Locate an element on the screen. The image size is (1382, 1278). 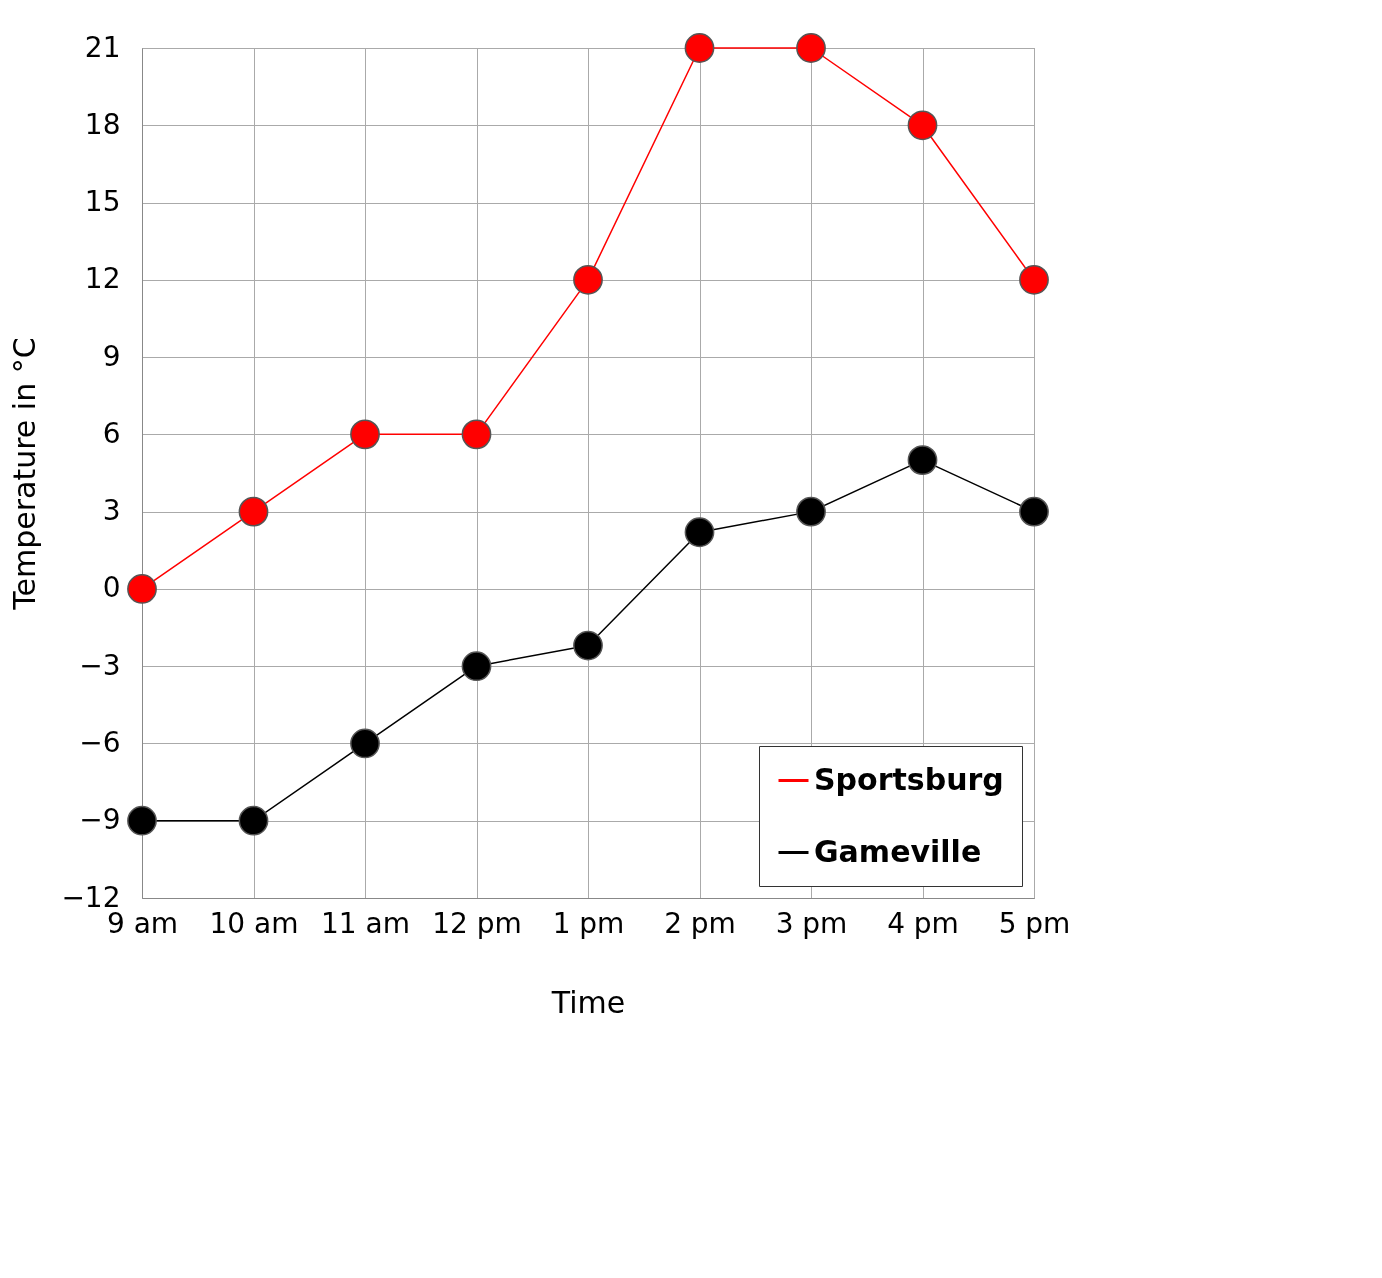
x-tick-label: 3 pm is located at coordinates (811, 923).